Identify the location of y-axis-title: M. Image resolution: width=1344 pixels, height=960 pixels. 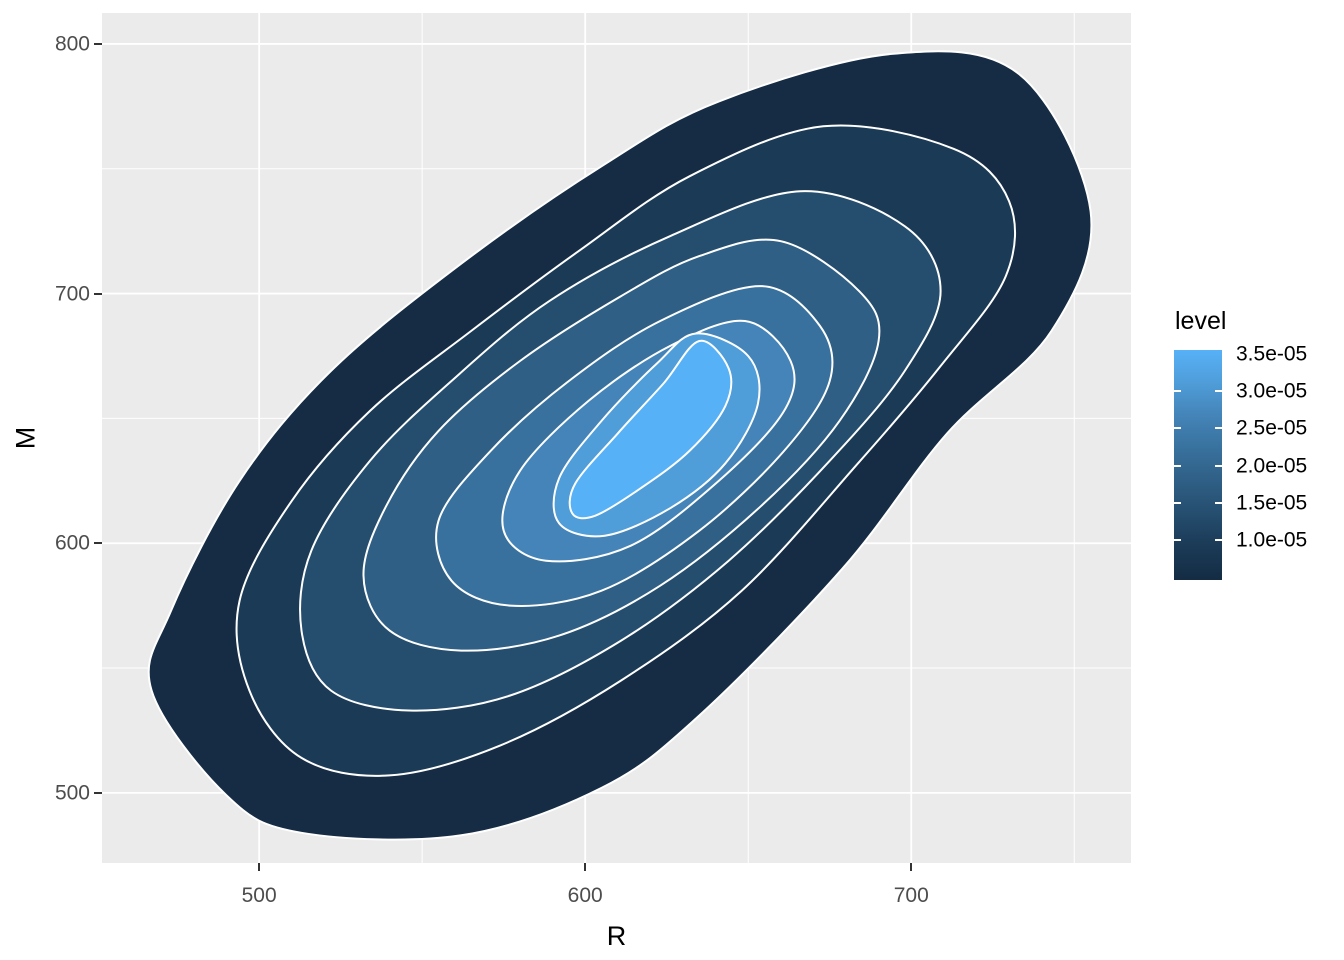
(25, 438).